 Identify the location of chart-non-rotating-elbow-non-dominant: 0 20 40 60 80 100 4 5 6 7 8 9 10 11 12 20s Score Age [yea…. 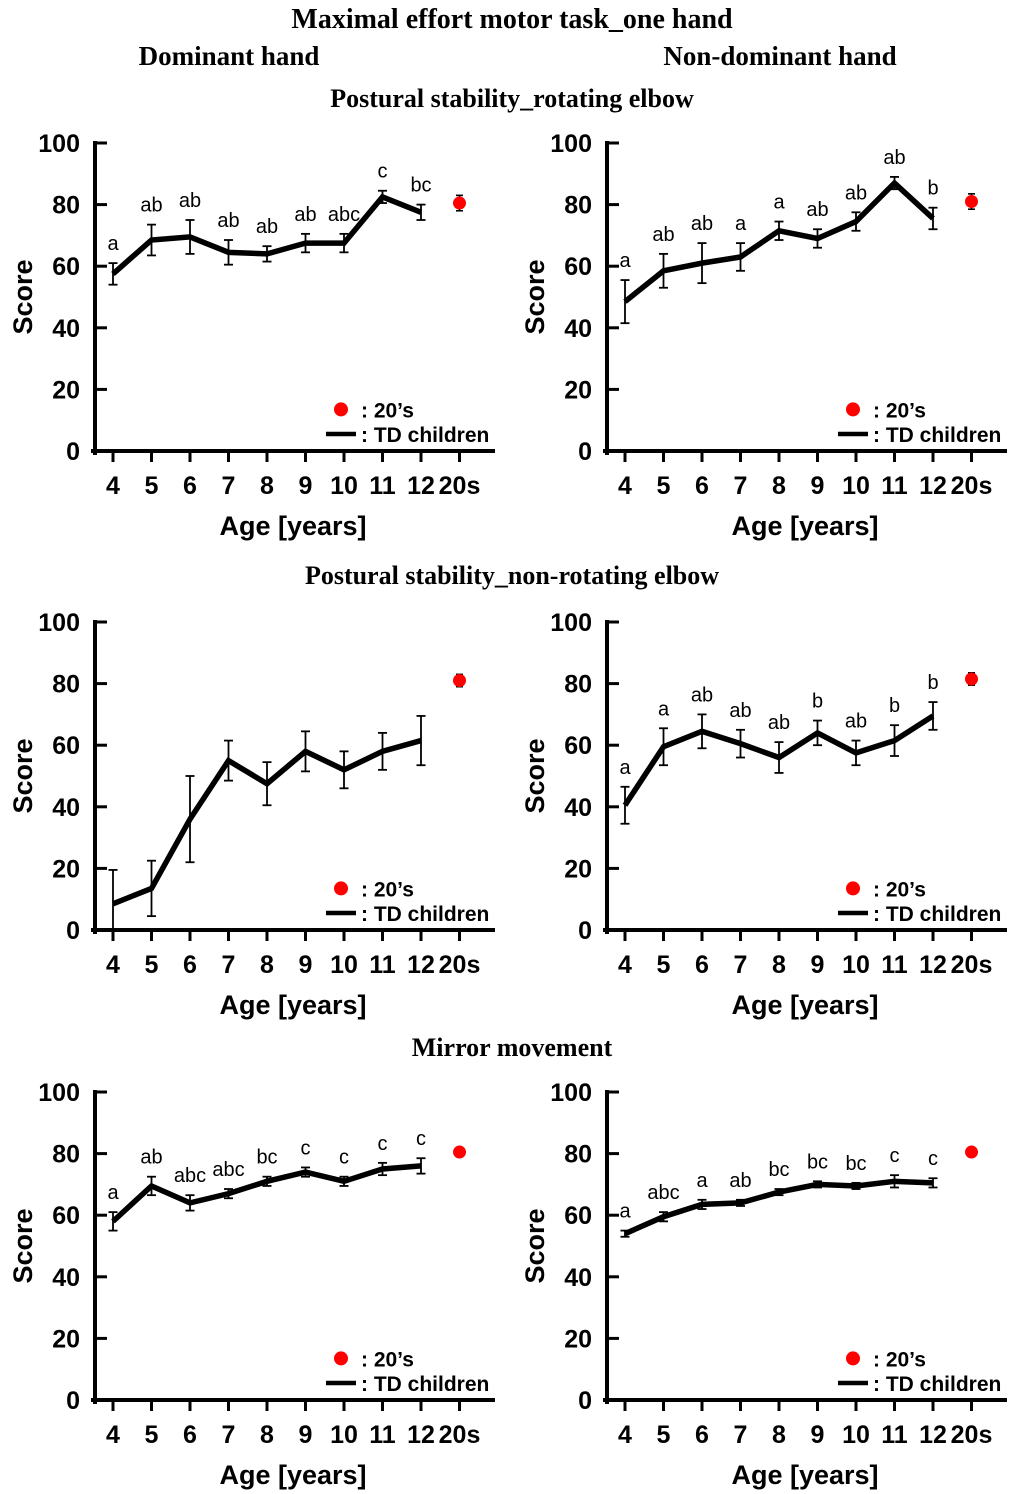
(763, 814).